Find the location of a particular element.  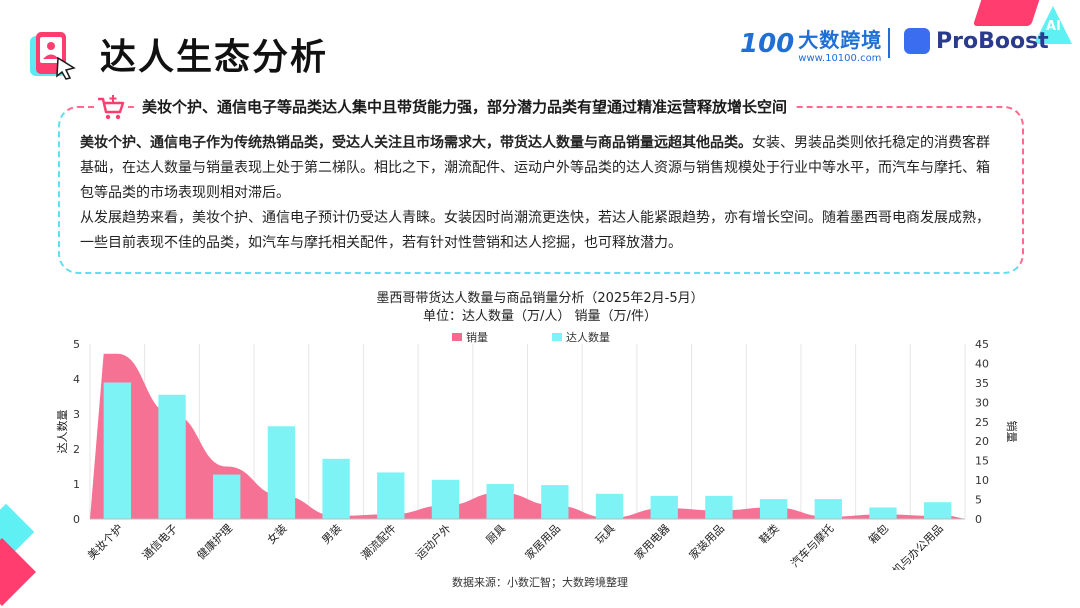

logo-mark: 100 is located at coordinates (767, 44).